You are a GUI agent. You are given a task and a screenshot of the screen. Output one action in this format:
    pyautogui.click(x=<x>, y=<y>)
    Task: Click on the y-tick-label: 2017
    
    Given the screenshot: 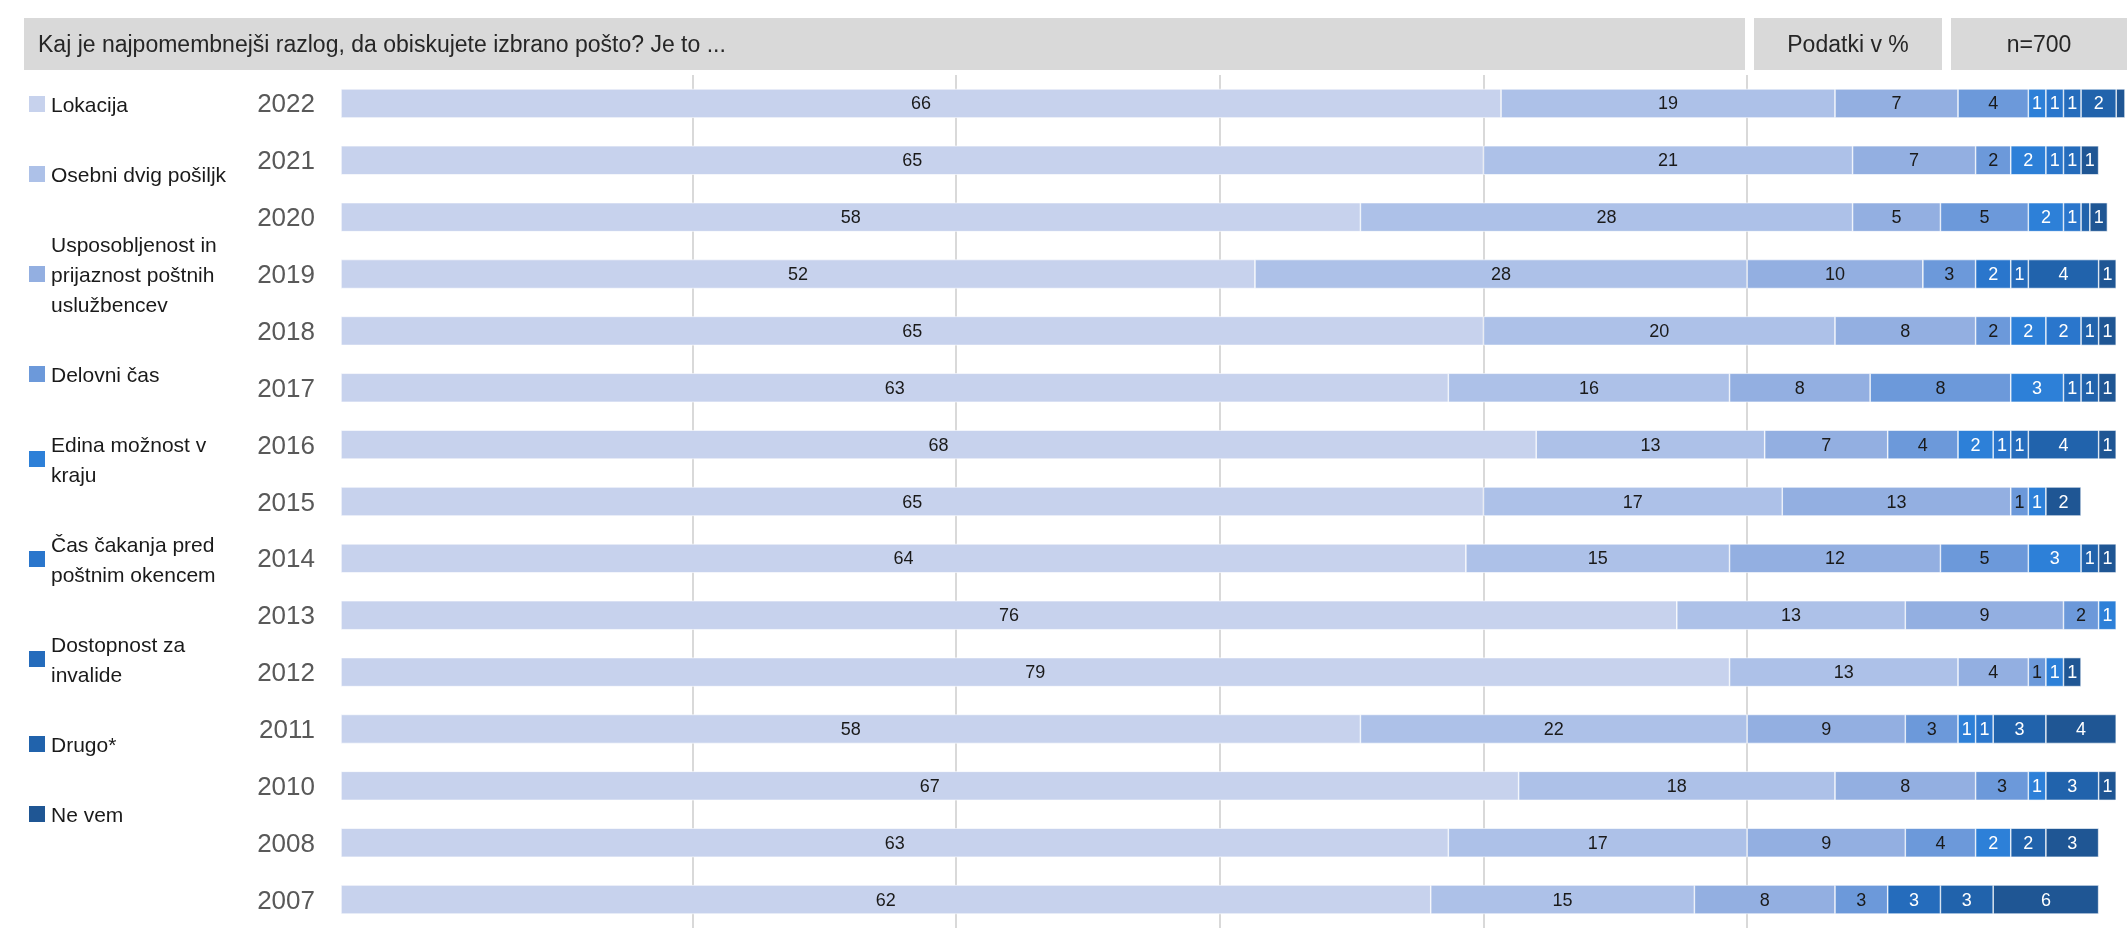 What is the action you would take?
    pyautogui.click(x=286, y=387)
    